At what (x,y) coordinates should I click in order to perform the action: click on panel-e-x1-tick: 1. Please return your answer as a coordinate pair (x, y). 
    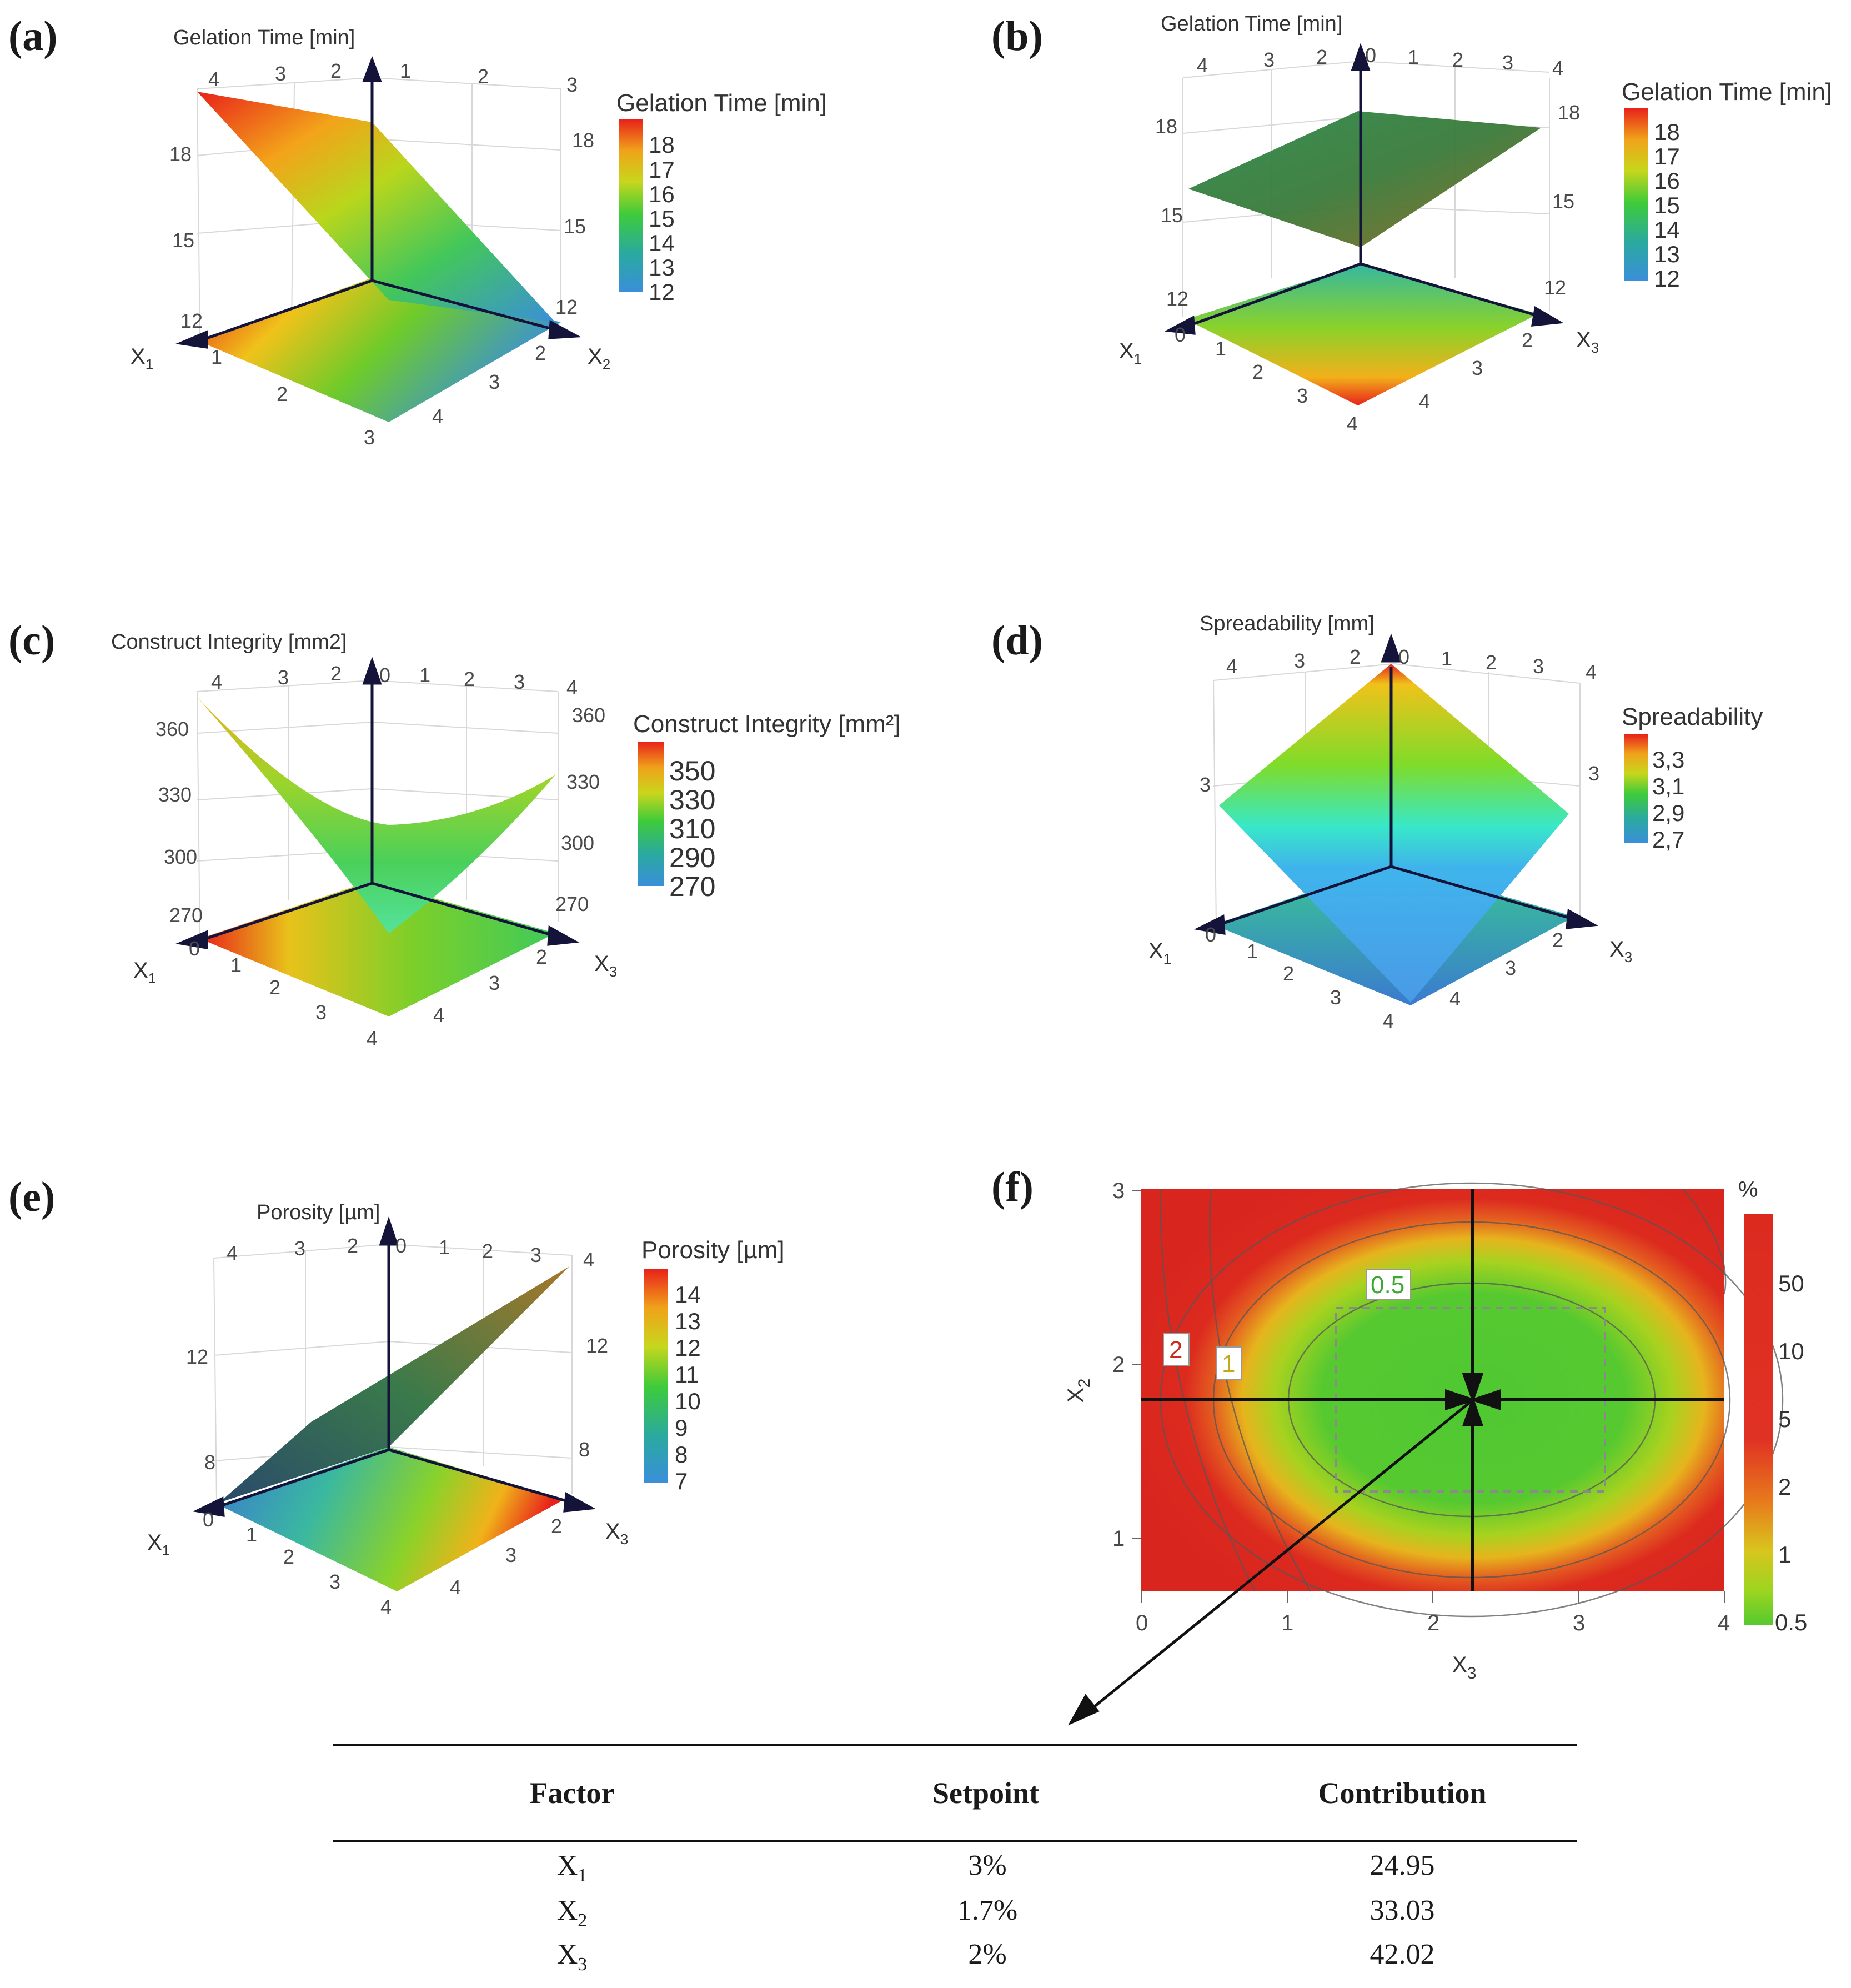
    Looking at the image, I should click on (251, 1534).